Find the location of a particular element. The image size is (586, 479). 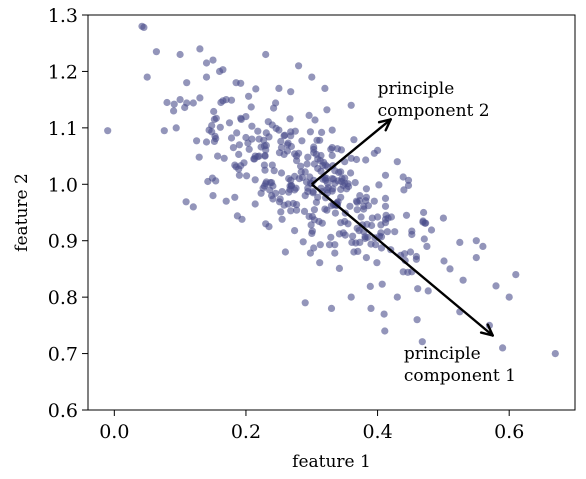

x-tick-label: 0.2 is located at coordinates (246, 432).